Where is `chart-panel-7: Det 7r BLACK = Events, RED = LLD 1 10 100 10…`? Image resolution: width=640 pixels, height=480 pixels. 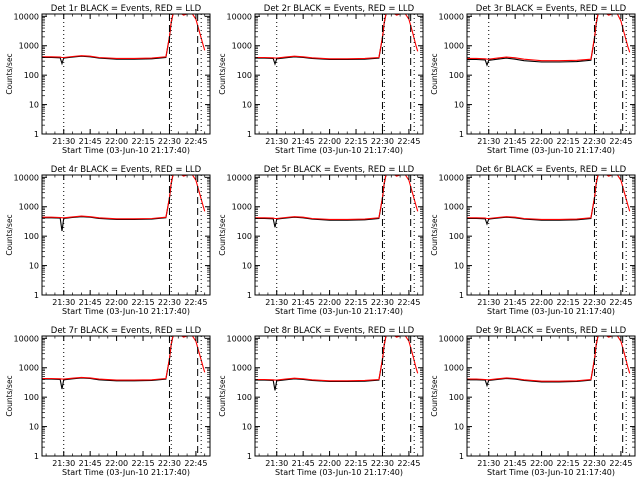
chart-panel-7: Det 7r BLACK = Events, RED = LLD 1 10 100 10… is located at coordinates (108, 401).